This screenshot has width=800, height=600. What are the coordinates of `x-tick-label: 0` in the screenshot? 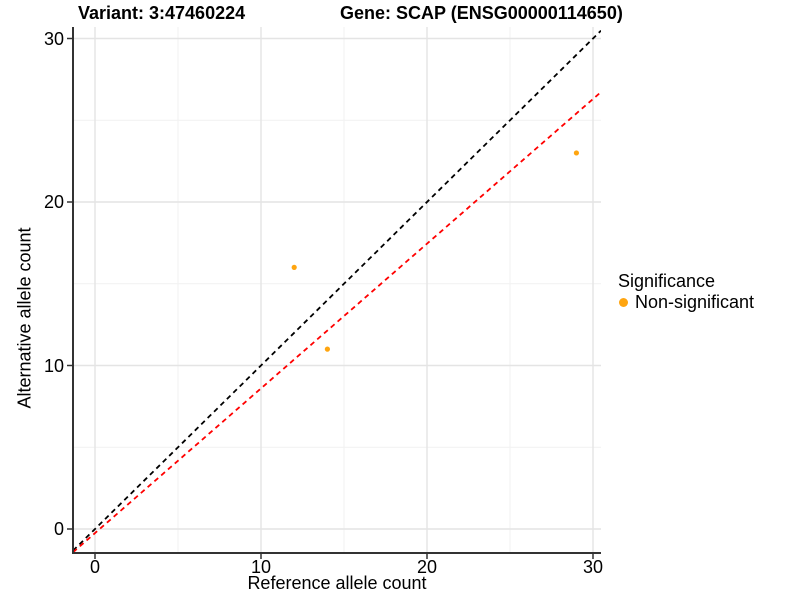 It's located at (95, 567).